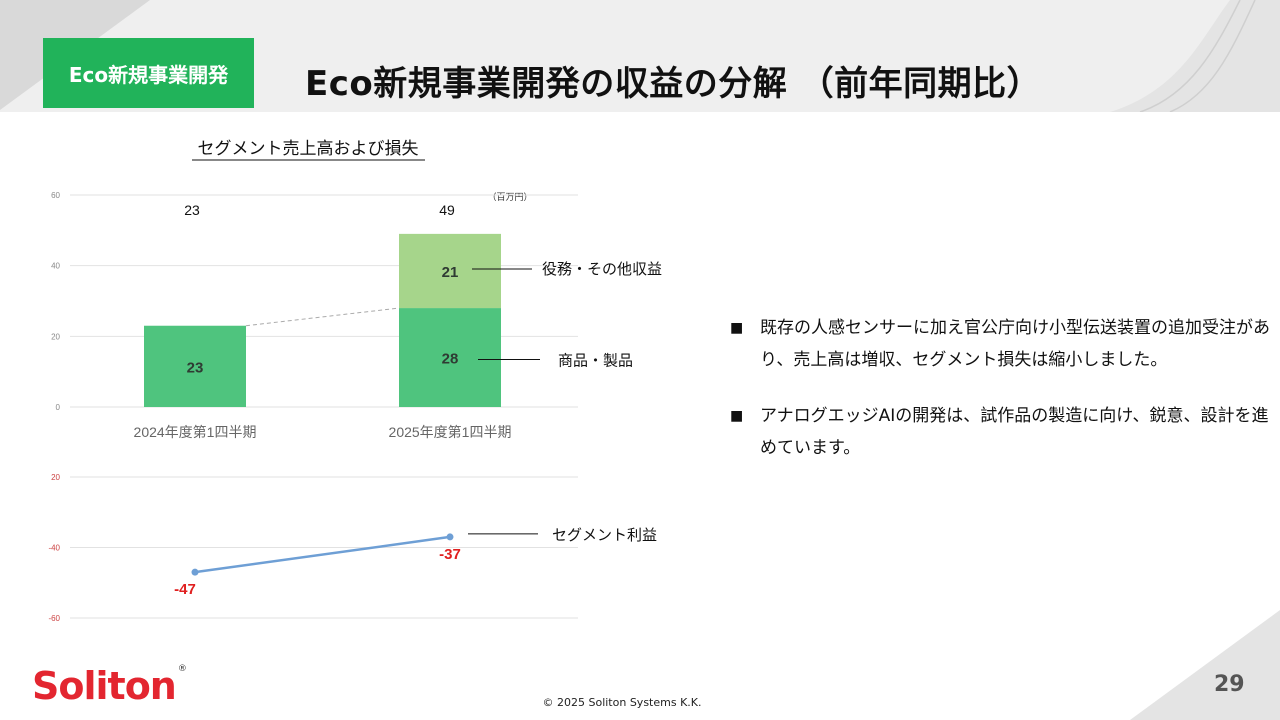 The width and height of the screenshot is (1280, 720). Describe the element at coordinates (195, 432) in the screenshot. I see `x-category-label: 2024年度第1四半期` at that location.